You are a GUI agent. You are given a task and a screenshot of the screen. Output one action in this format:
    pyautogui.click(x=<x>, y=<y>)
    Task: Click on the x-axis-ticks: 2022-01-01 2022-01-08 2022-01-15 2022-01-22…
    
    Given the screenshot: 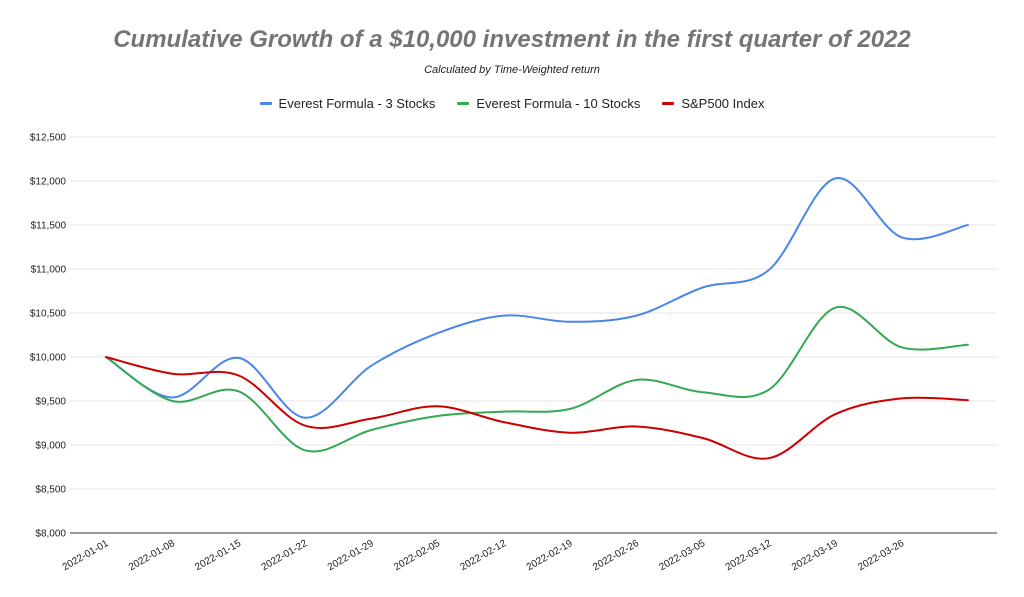 What is the action you would take?
    pyautogui.click(x=484, y=555)
    